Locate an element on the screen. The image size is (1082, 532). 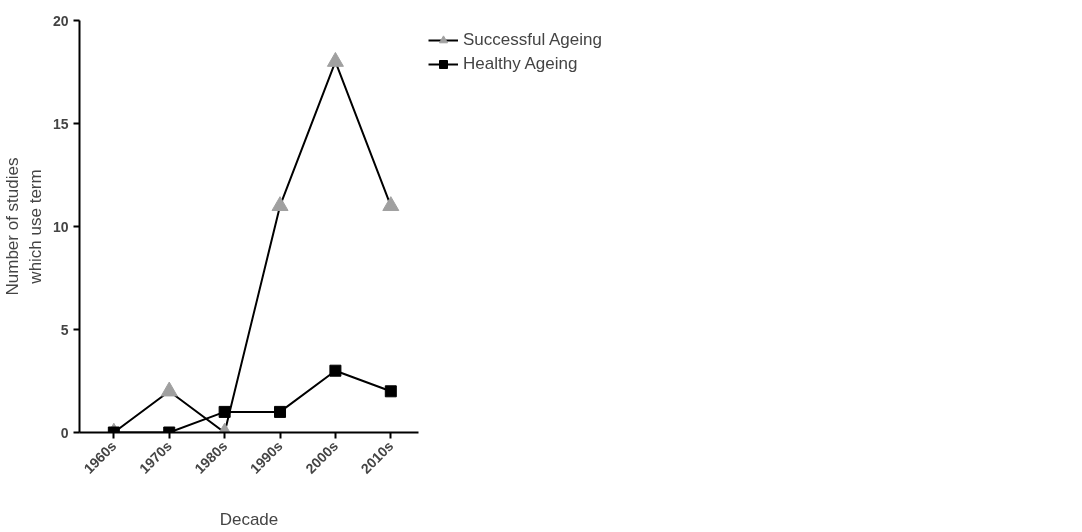
y-tick-label: 10 is located at coordinates (60, 226).